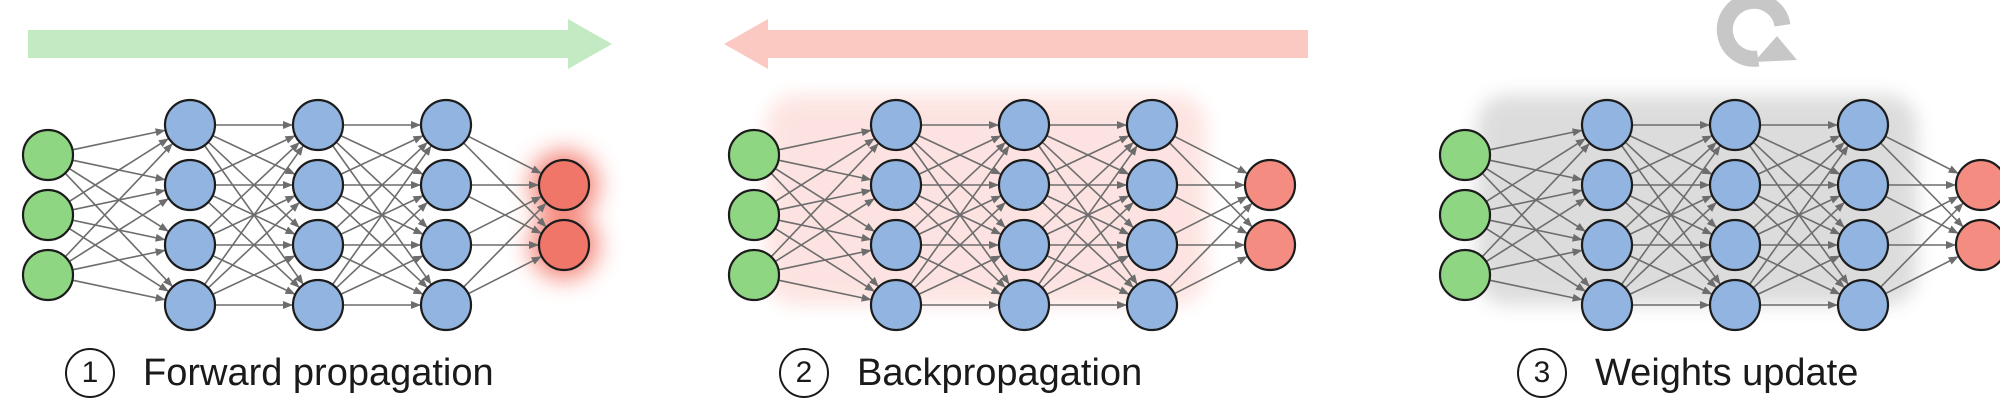 This screenshot has width=2000, height=400. I want to click on step-2-title: Backpropagation, so click(1000, 372).